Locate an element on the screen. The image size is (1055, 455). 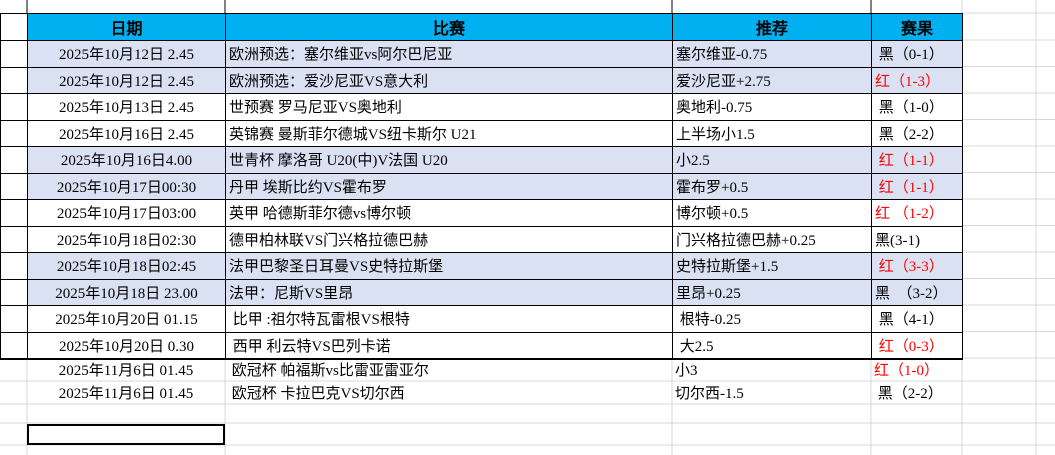
cell-date: 2025年10月16日 2.45 is located at coordinates (126, 133).